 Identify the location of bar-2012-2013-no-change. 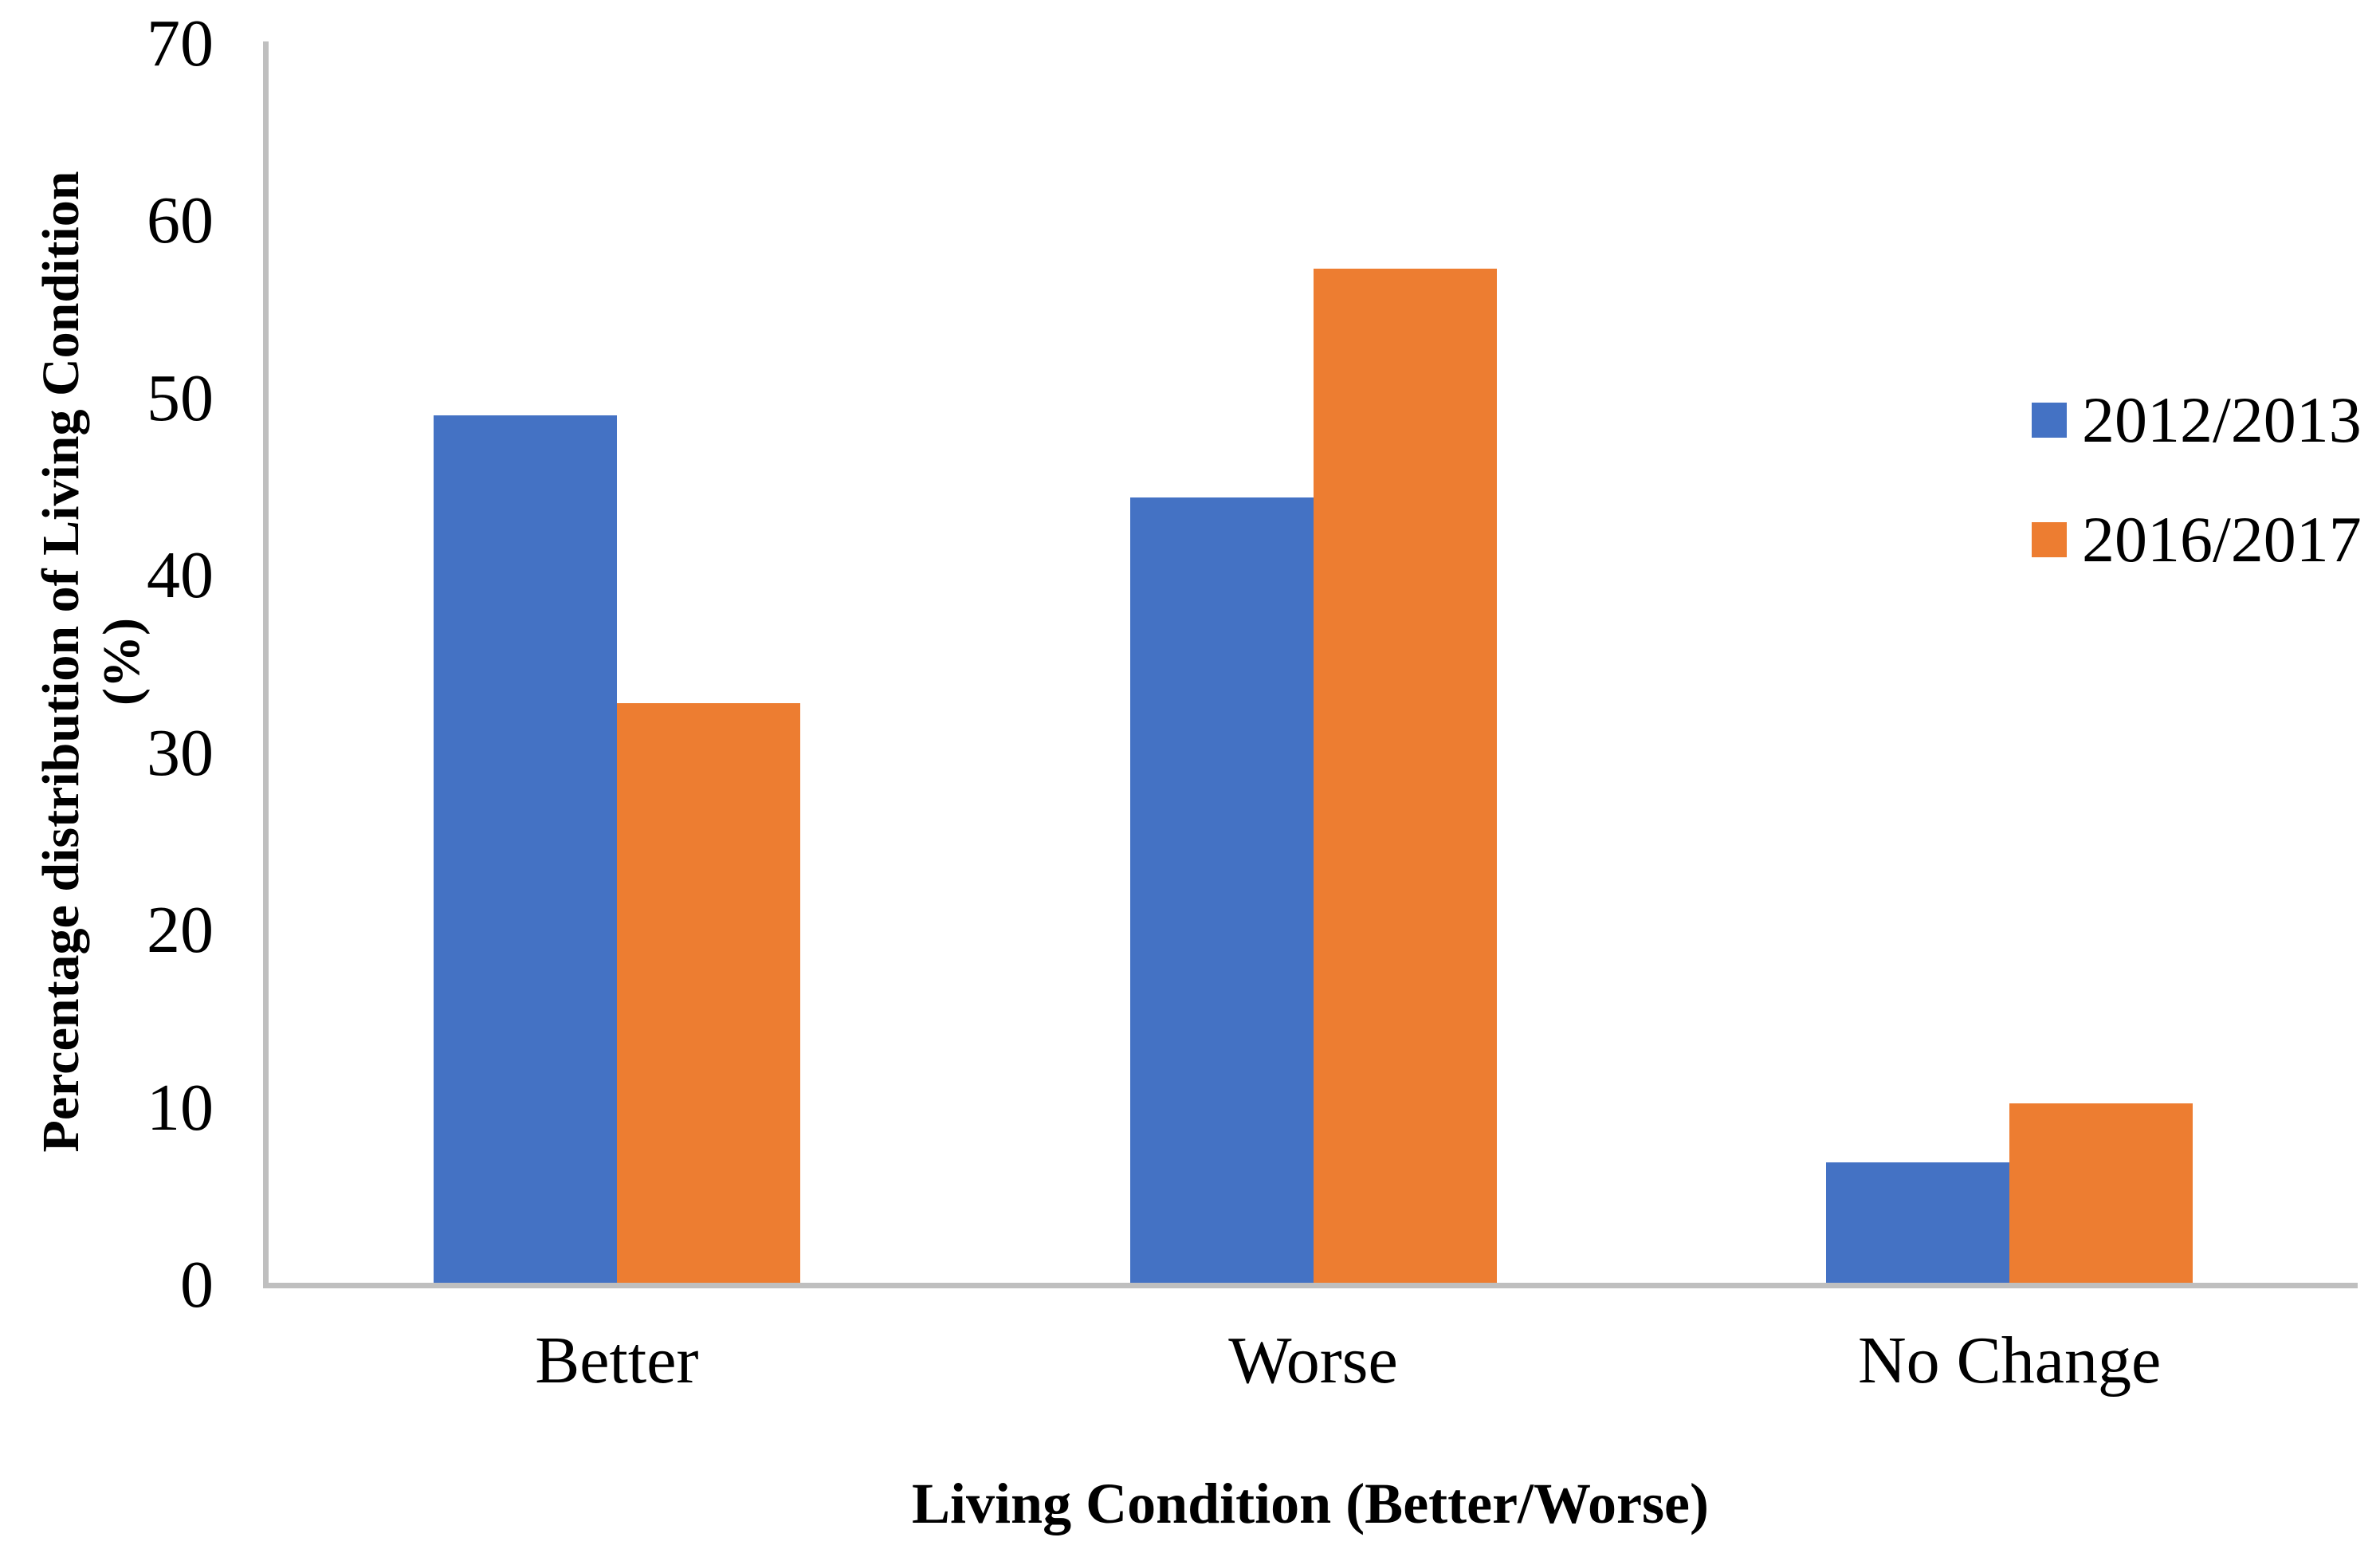
(1918, 1223).